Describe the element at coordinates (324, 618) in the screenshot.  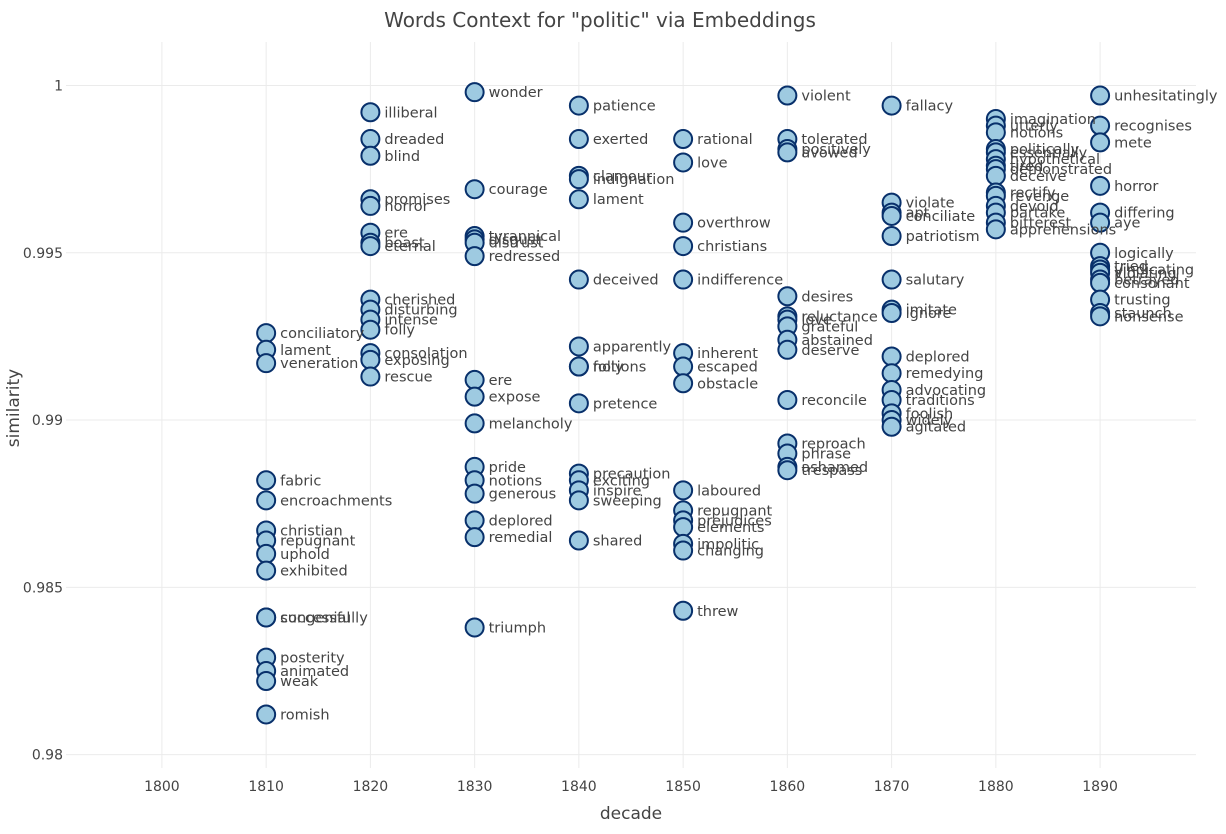
I see `point-label: successfully` at that location.